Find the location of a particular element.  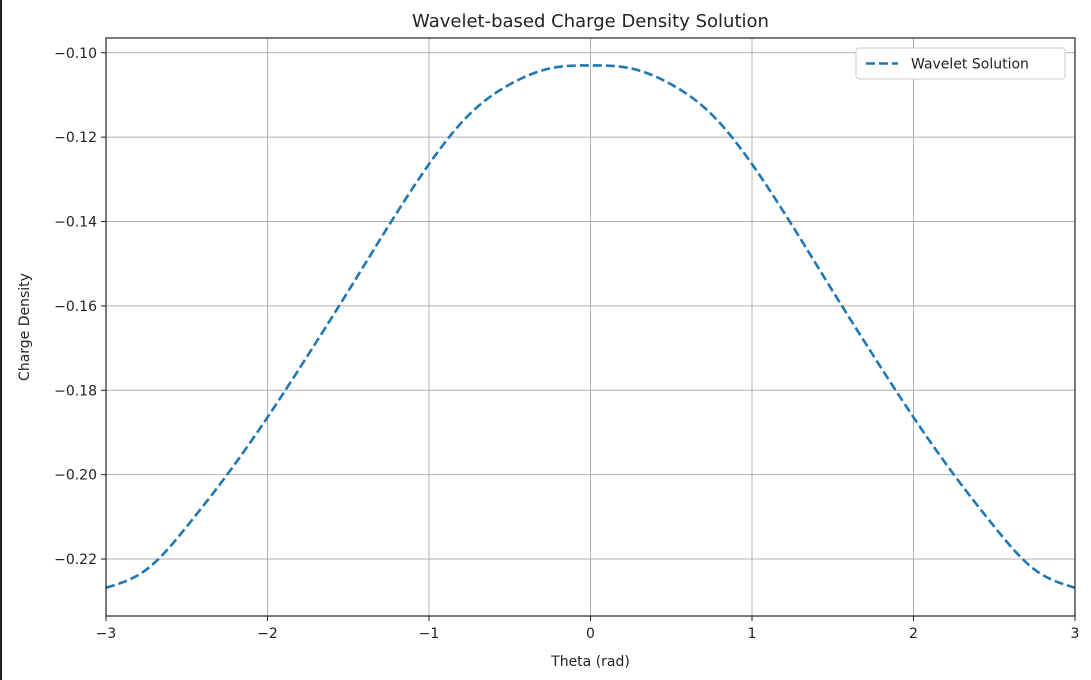

y-tick-label: −0.10 is located at coordinates (75, 54).